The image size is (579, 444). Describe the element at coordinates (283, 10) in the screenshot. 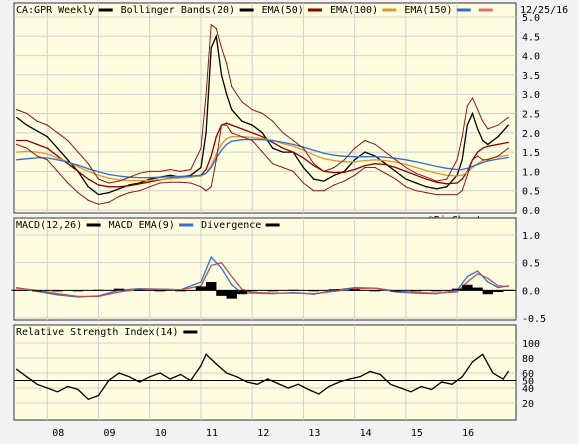

I see `legend-label: EMA(50)` at that location.